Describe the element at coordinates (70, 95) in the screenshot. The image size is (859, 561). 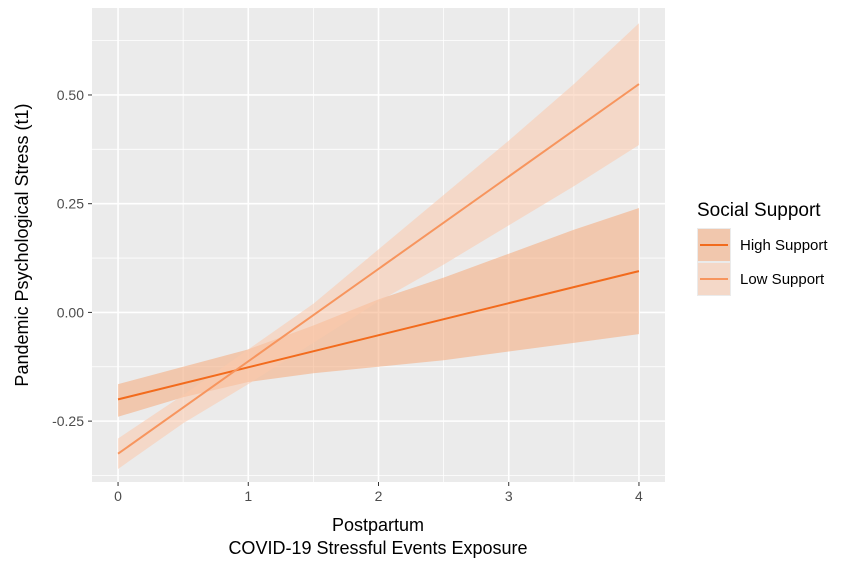
I see `y-tick-label: 0.50` at that location.